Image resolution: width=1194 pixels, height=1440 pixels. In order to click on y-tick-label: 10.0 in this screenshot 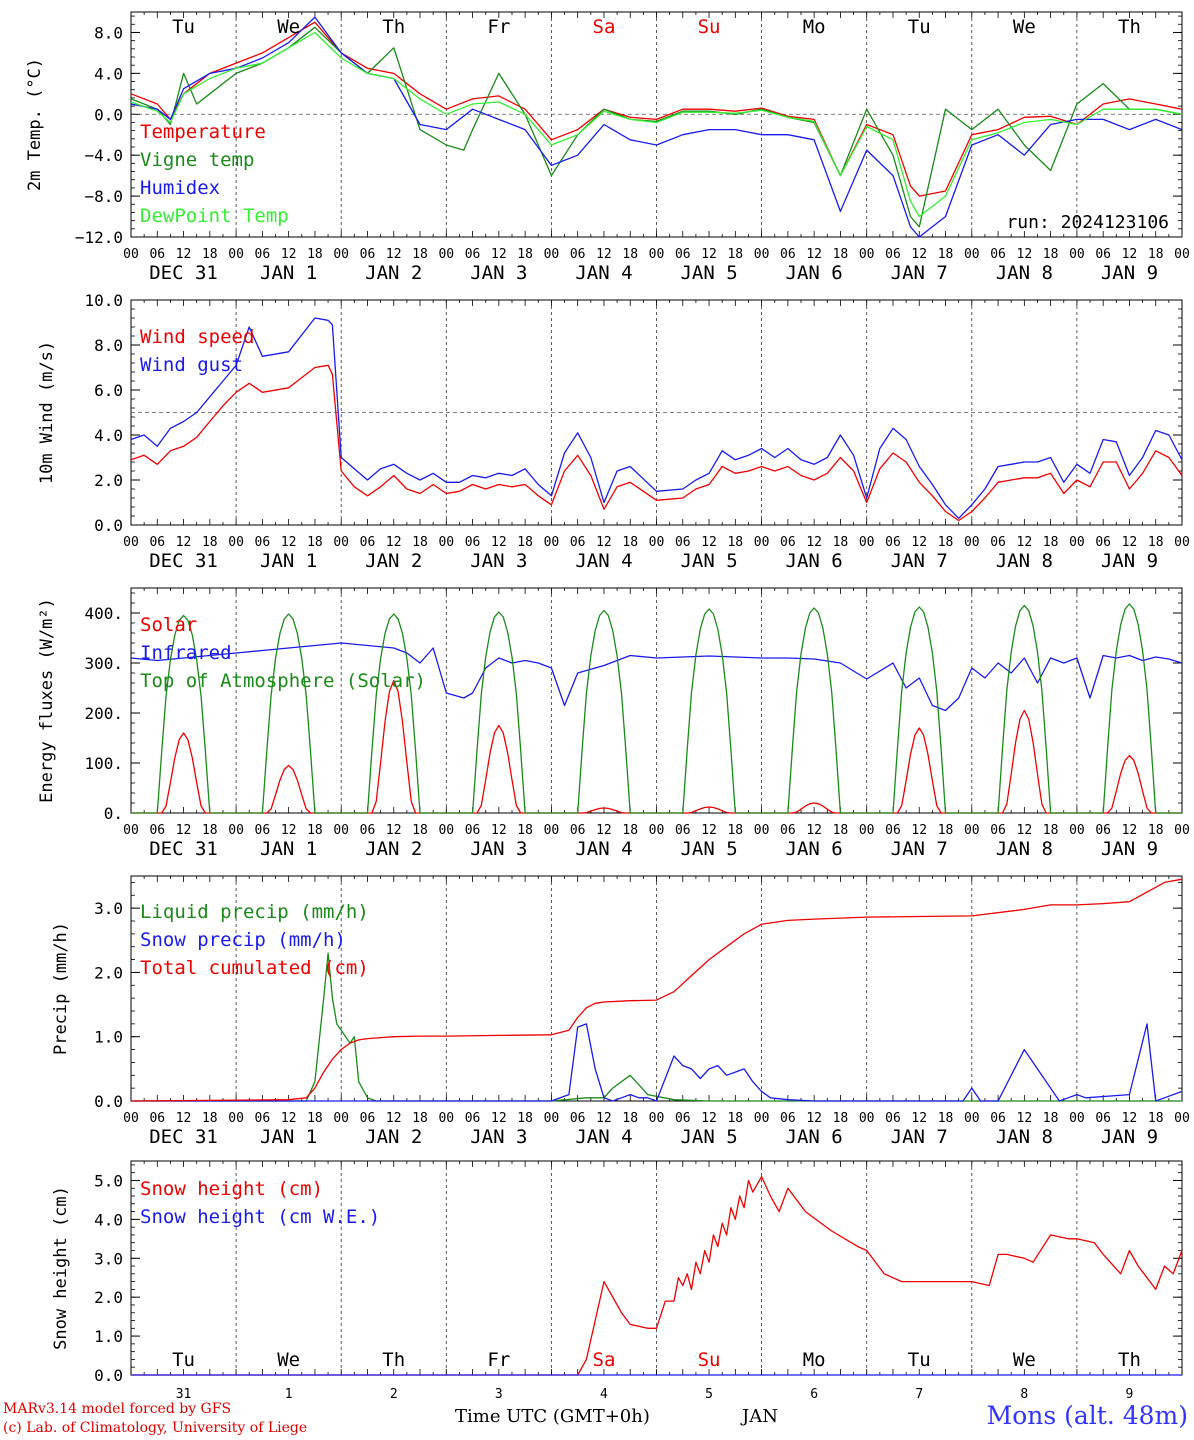, I will do `click(103, 300)`.